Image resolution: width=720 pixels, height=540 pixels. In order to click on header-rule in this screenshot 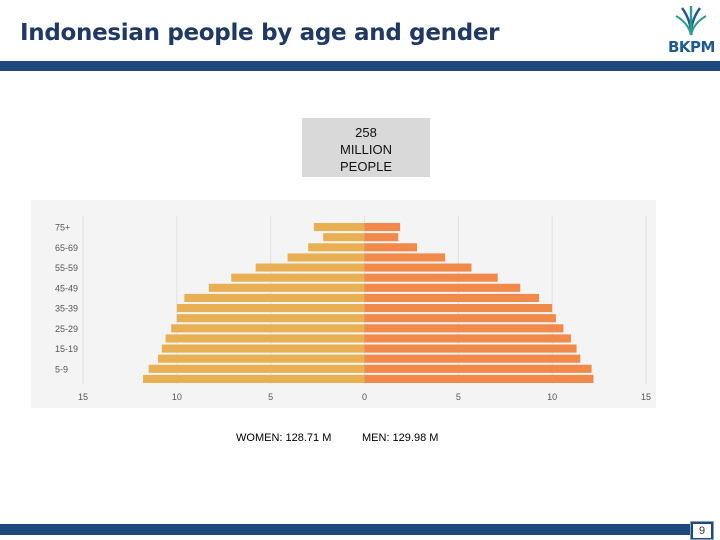, I will do `click(360, 66)`.